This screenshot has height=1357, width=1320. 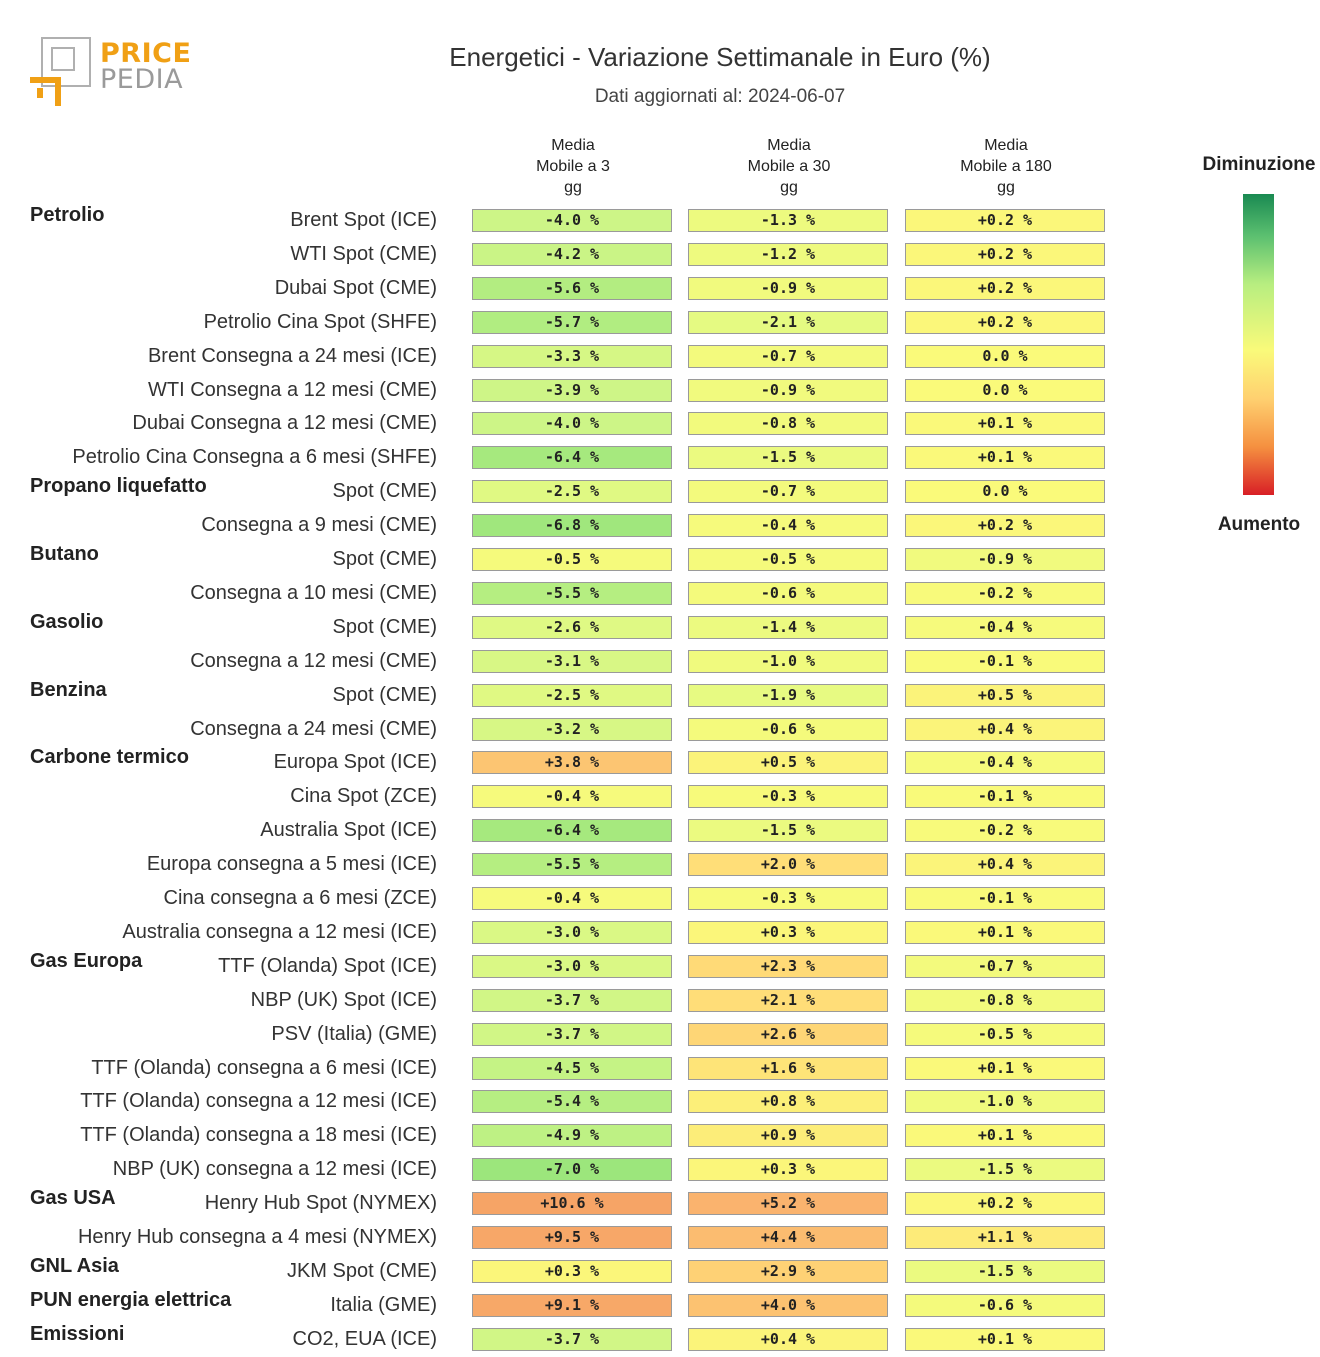 What do you see at coordinates (327, 965) in the screenshot?
I see `row-label: TTF (Olanda) Spot (ICE)` at bounding box center [327, 965].